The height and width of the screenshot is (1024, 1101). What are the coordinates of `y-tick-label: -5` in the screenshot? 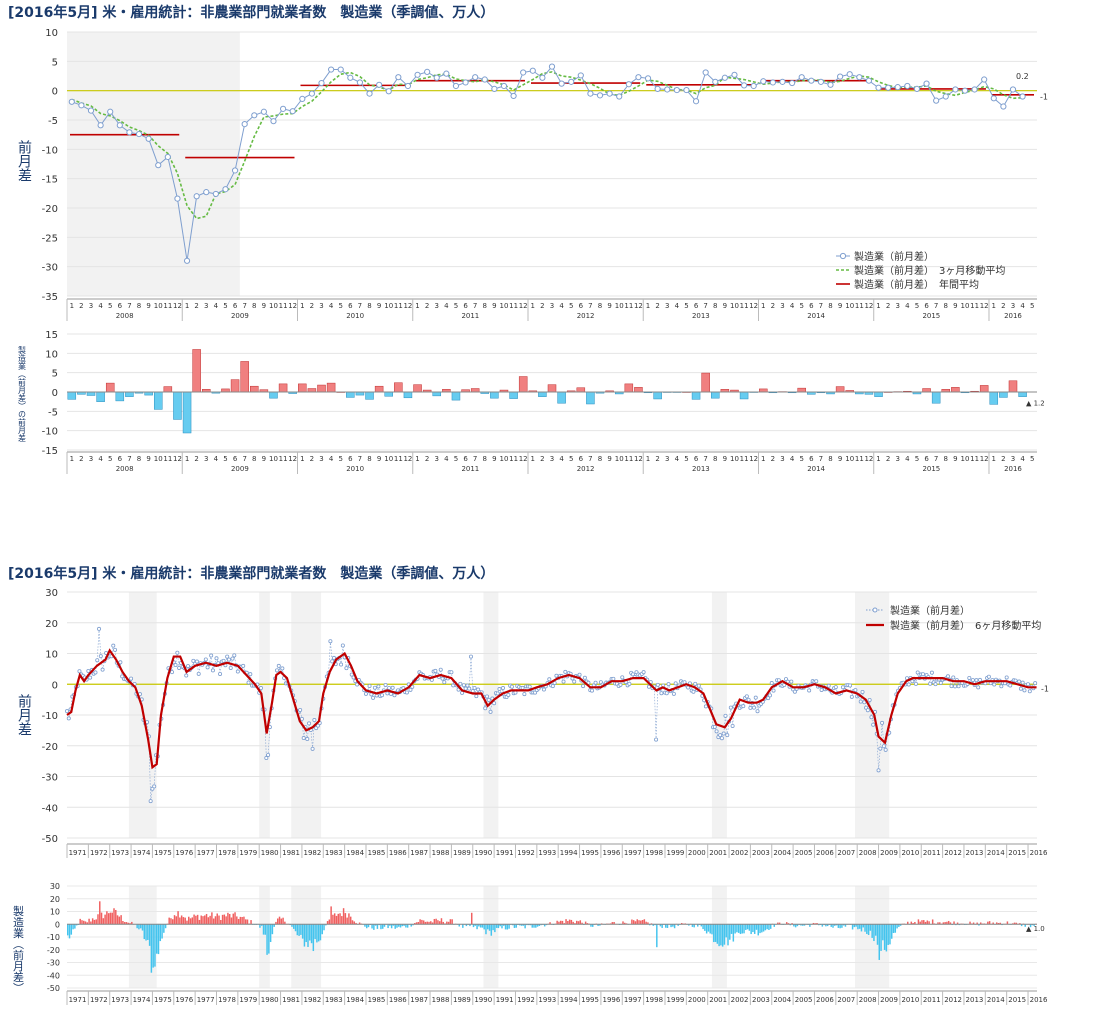 It's located at (53, 412).